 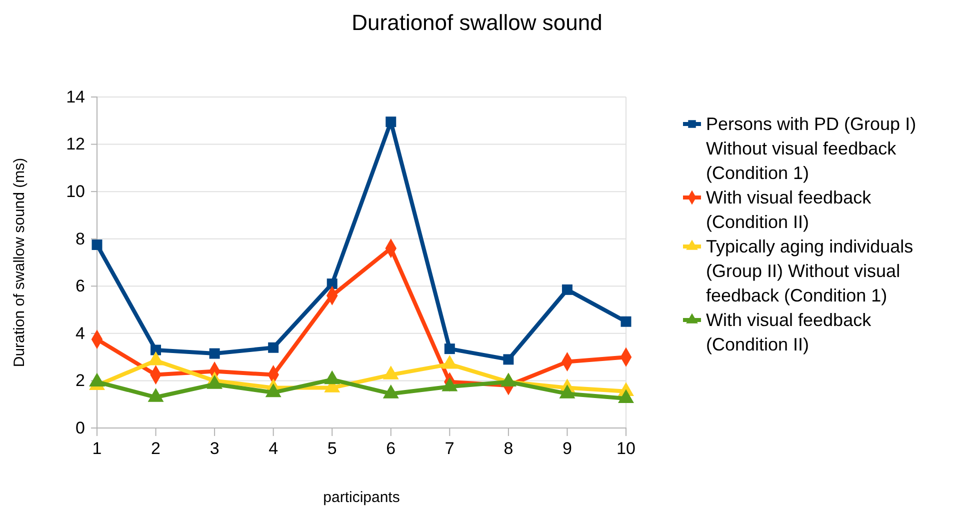 What do you see at coordinates (19, 263) in the screenshot?
I see `y-axis-title: Duration of swallow sound (ms)` at bounding box center [19, 263].